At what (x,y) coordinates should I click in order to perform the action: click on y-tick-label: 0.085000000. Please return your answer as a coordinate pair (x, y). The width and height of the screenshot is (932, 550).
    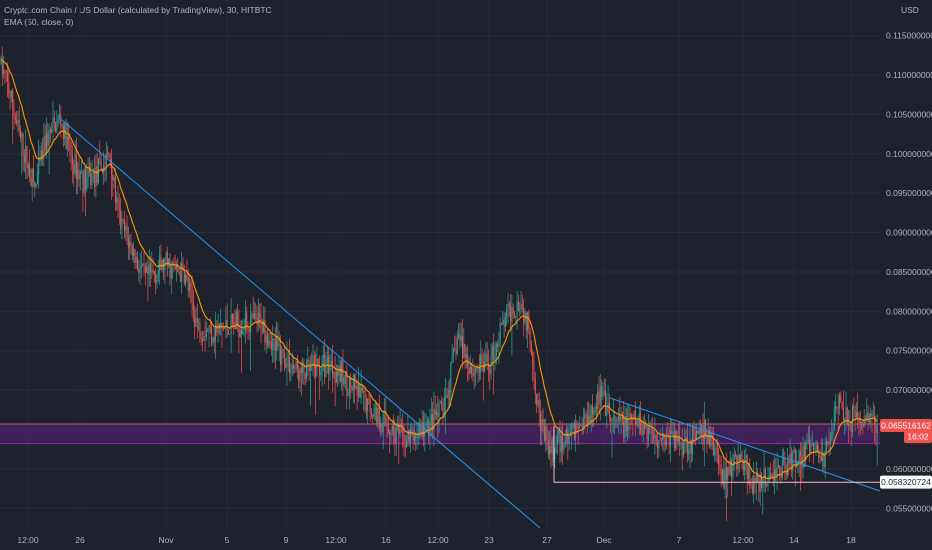
    Looking at the image, I should click on (909, 272).